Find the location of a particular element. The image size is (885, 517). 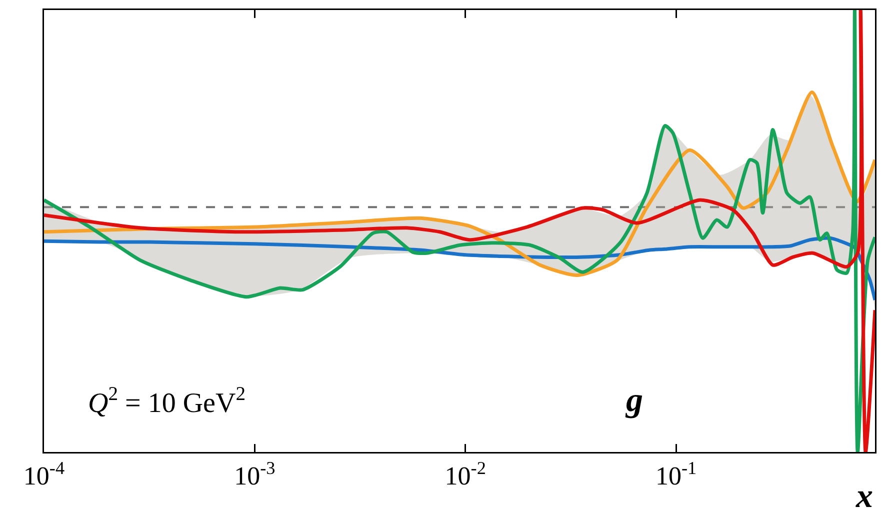

x-tick-label: 10$^{-2}$ is located at coordinates (465, 474).